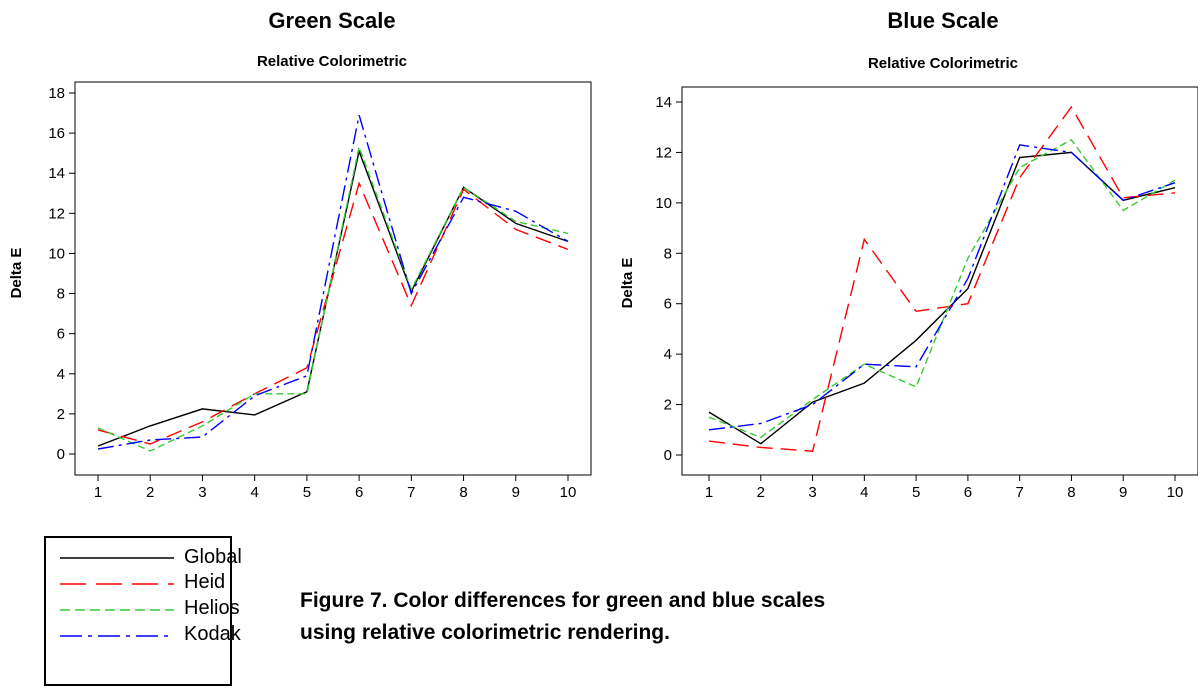  Describe the element at coordinates (205, 582) in the screenshot. I see `legend-label-heid: Heid` at that location.